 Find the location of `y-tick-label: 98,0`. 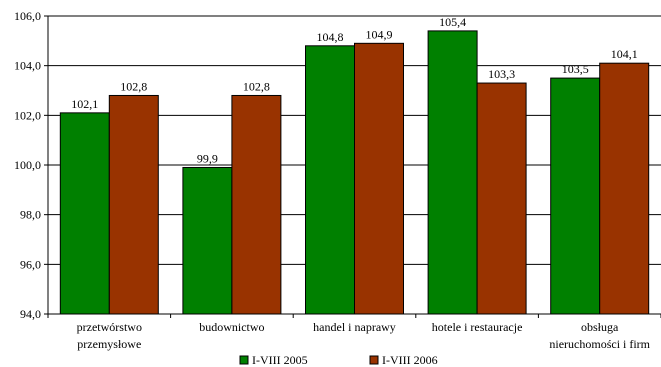

y-tick-label: 98,0 is located at coordinates (30, 215).